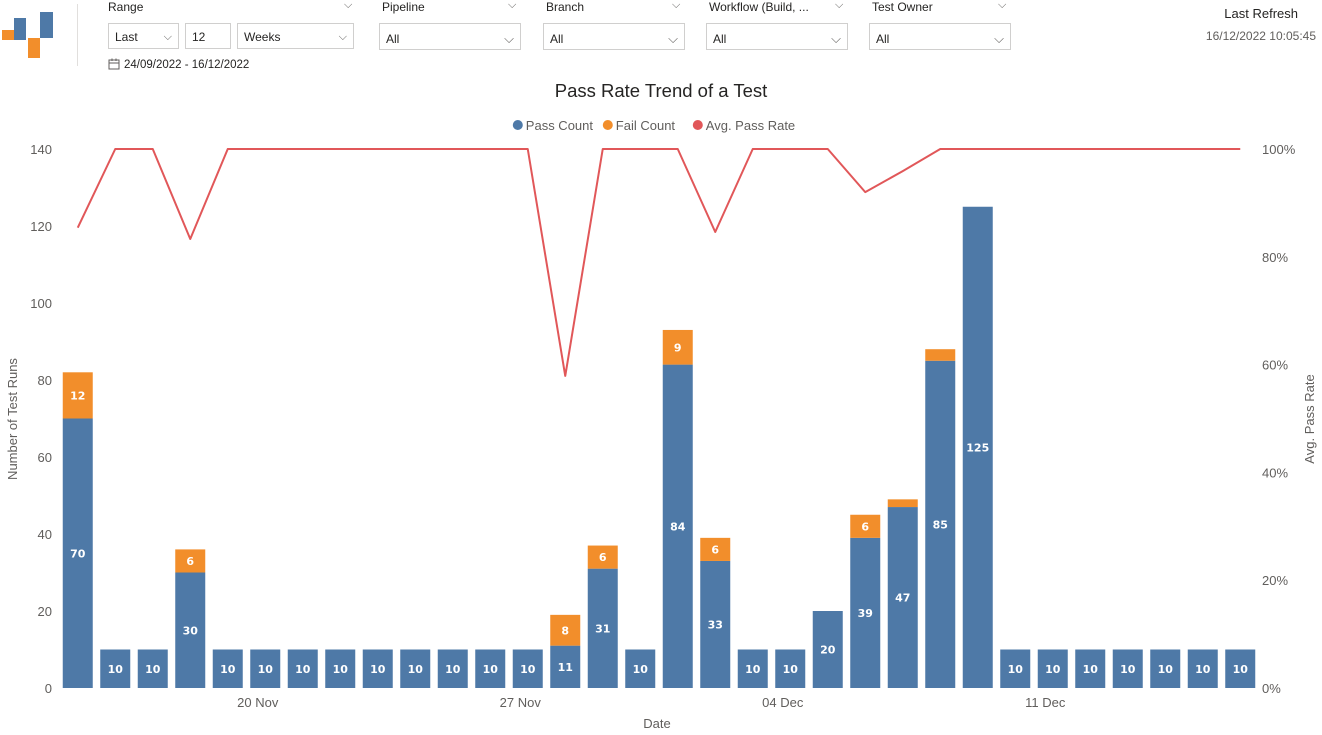 The height and width of the screenshot is (735, 1322). What do you see at coordinates (656, 723) in the screenshot?
I see `x-axis-title: Date` at bounding box center [656, 723].